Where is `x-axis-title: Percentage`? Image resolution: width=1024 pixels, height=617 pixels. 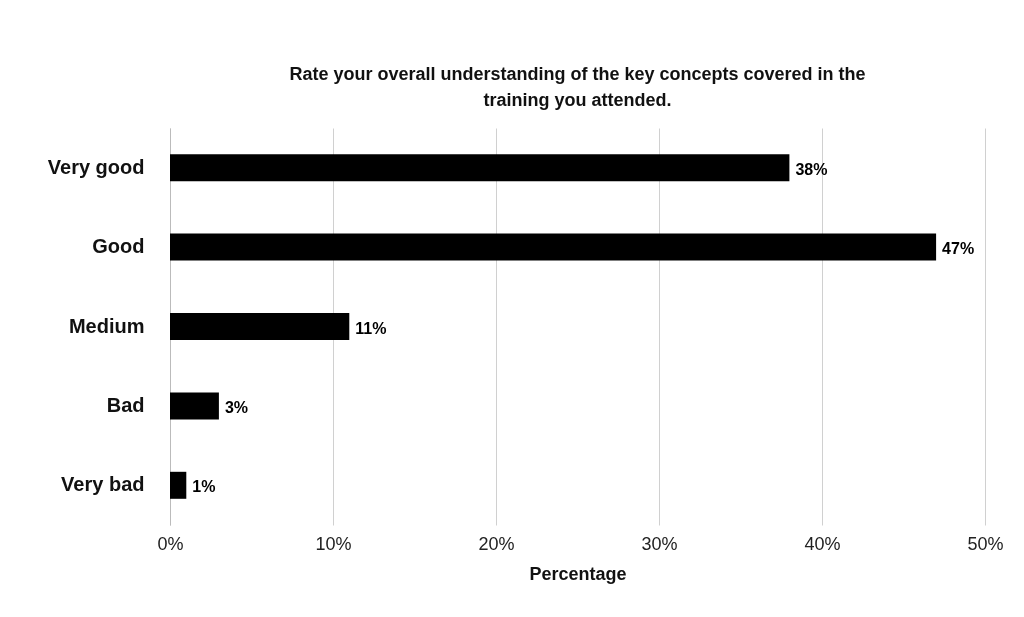 x-axis-title: Percentage is located at coordinates (578, 573).